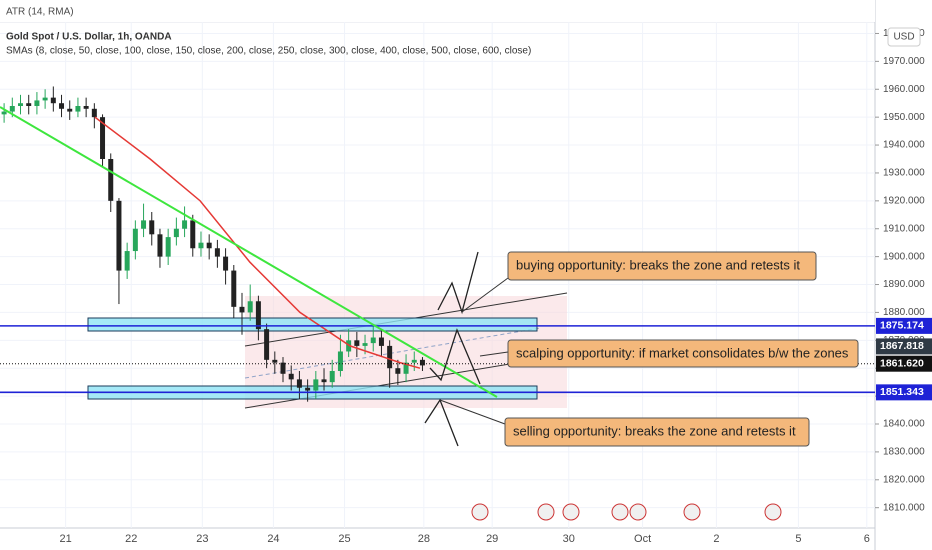  I want to click on x-tick-label: 29, so click(492, 539).